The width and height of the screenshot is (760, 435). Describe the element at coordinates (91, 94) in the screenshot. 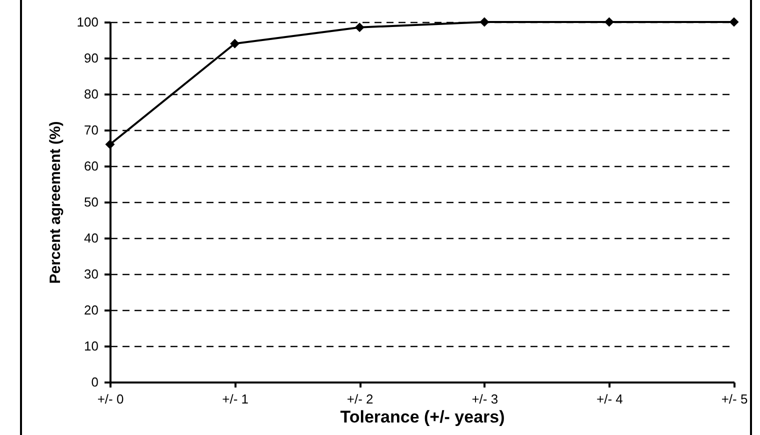

I see `y-tick-label: 80` at that location.